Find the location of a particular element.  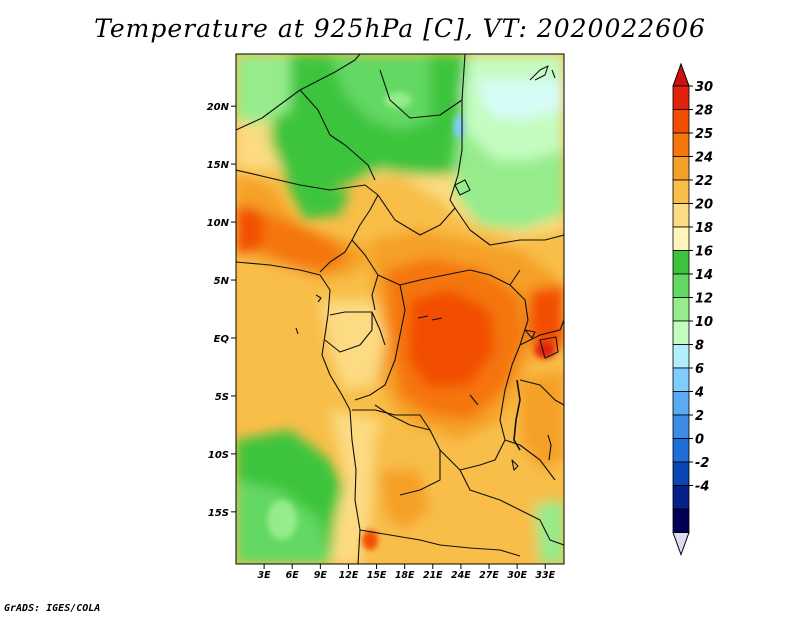

x-tick-label: 12E is located at coordinates (349, 575).